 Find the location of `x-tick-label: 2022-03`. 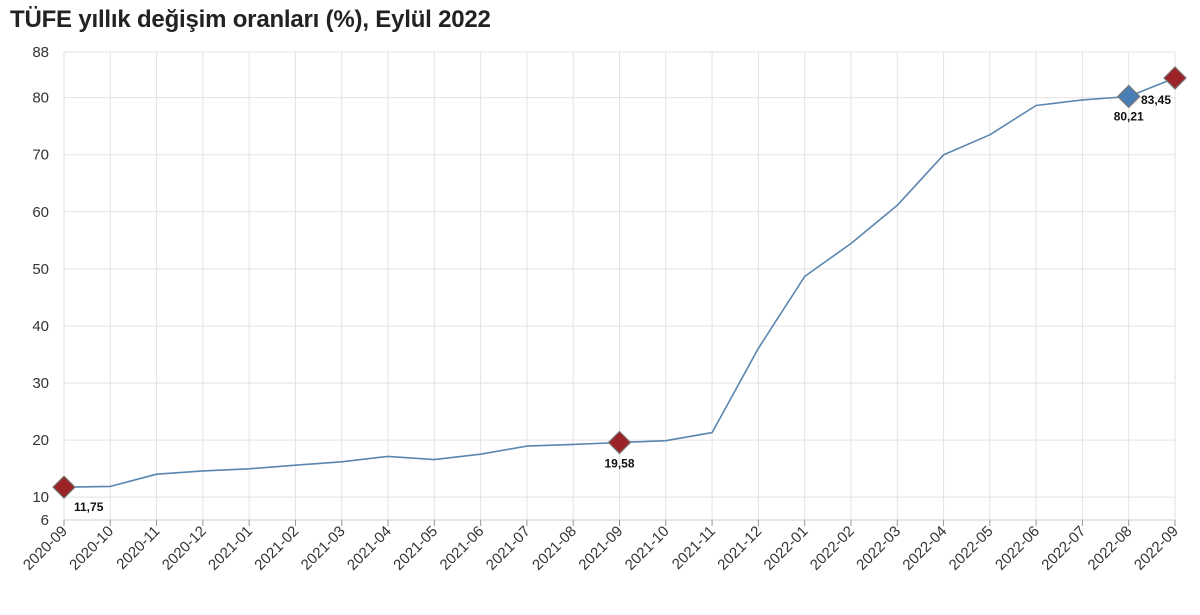

x-tick-label: 2022-03 is located at coordinates (878, 548).